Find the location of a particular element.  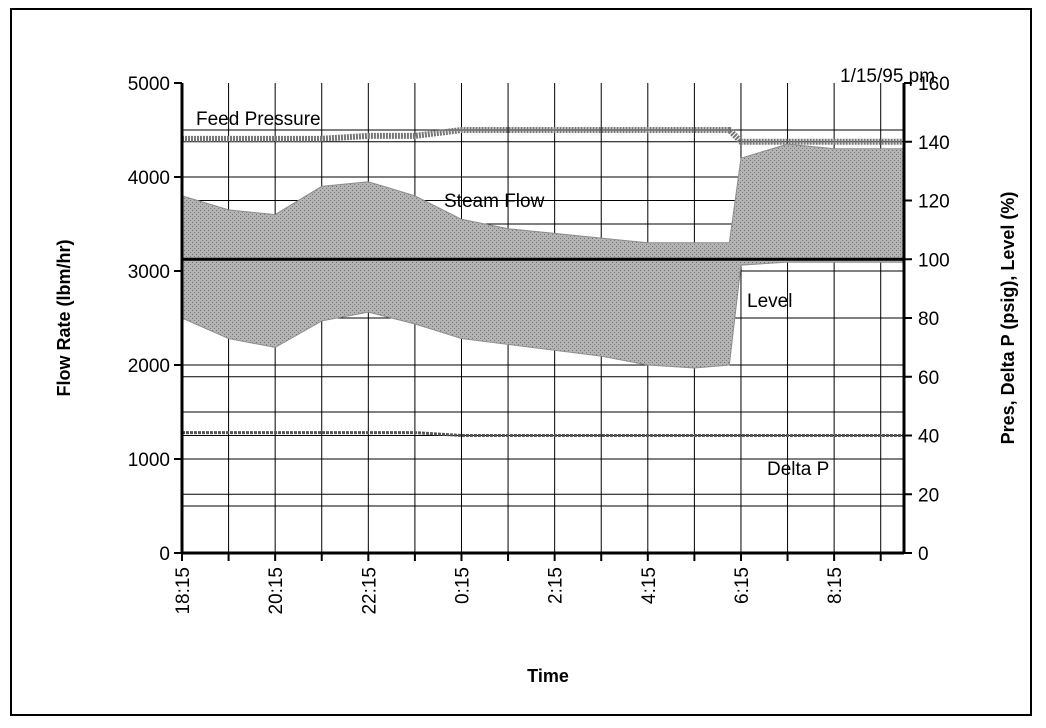

y-right-tick-label: 140 is located at coordinates (934, 143).